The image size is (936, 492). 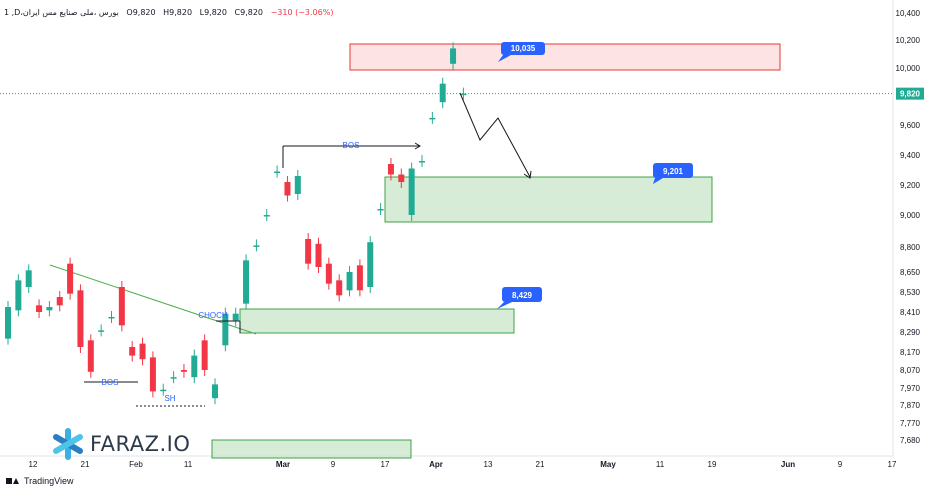 I want to click on supply-zone, so click(x=565, y=57).